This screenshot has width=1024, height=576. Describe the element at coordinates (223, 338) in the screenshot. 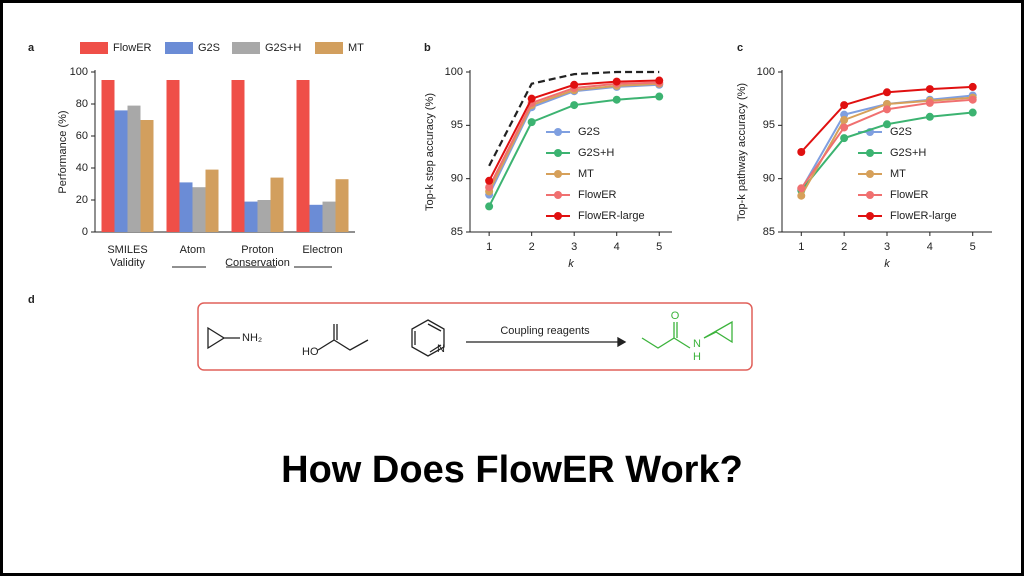

I see `cyclopropylamine` at that location.